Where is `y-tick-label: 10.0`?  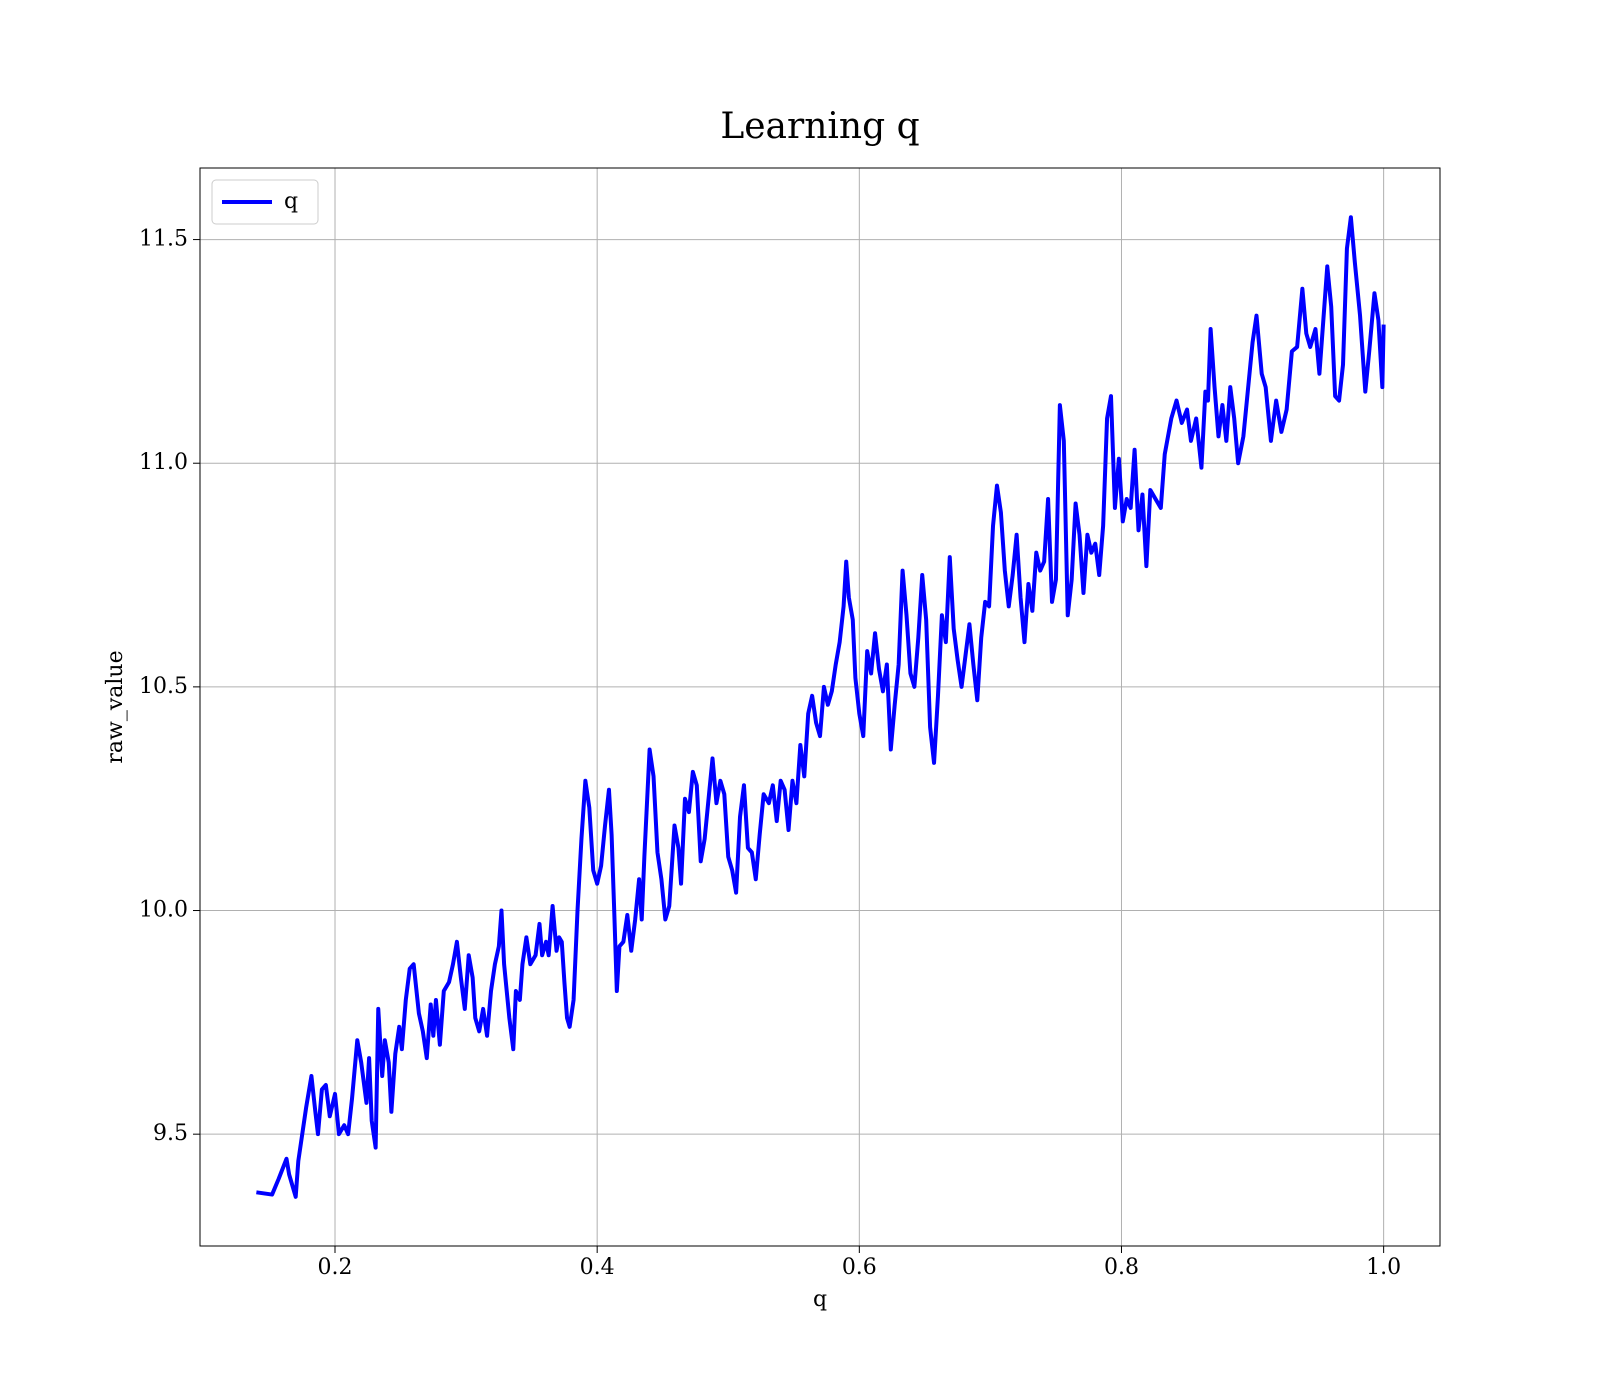 y-tick-label: 10.0 is located at coordinates (163, 910).